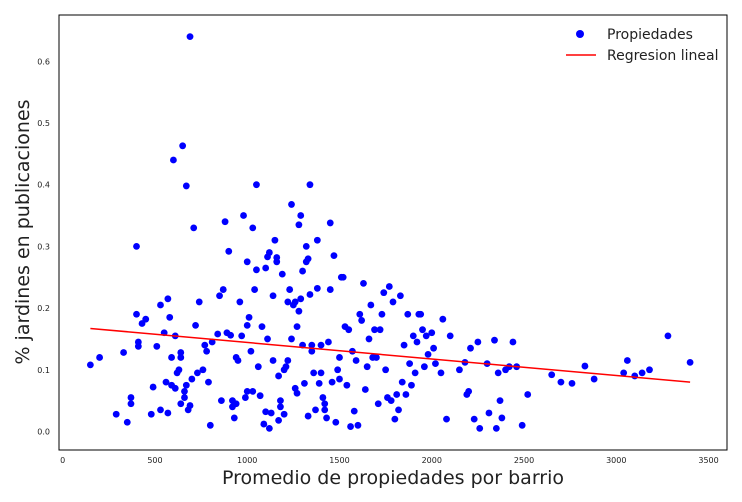  What do you see at coordinates (43, 185) in the screenshot?
I see `y-tick-label: 0.4` at bounding box center [43, 185].